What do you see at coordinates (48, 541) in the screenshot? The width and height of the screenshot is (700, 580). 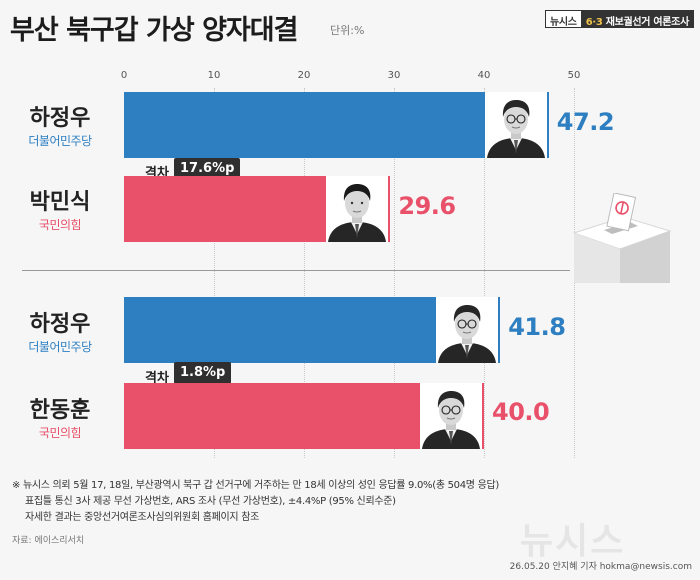 I see `source-text: 자료: 에이스리서치` at bounding box center [48, 541].